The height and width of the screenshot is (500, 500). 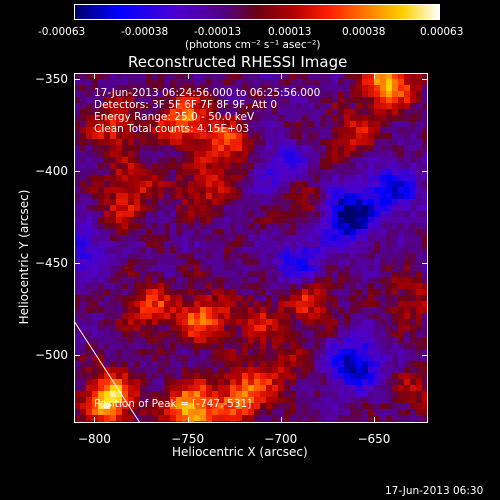 I want to click on y-axis-tick-label: −450, so click(x=51, y=262).